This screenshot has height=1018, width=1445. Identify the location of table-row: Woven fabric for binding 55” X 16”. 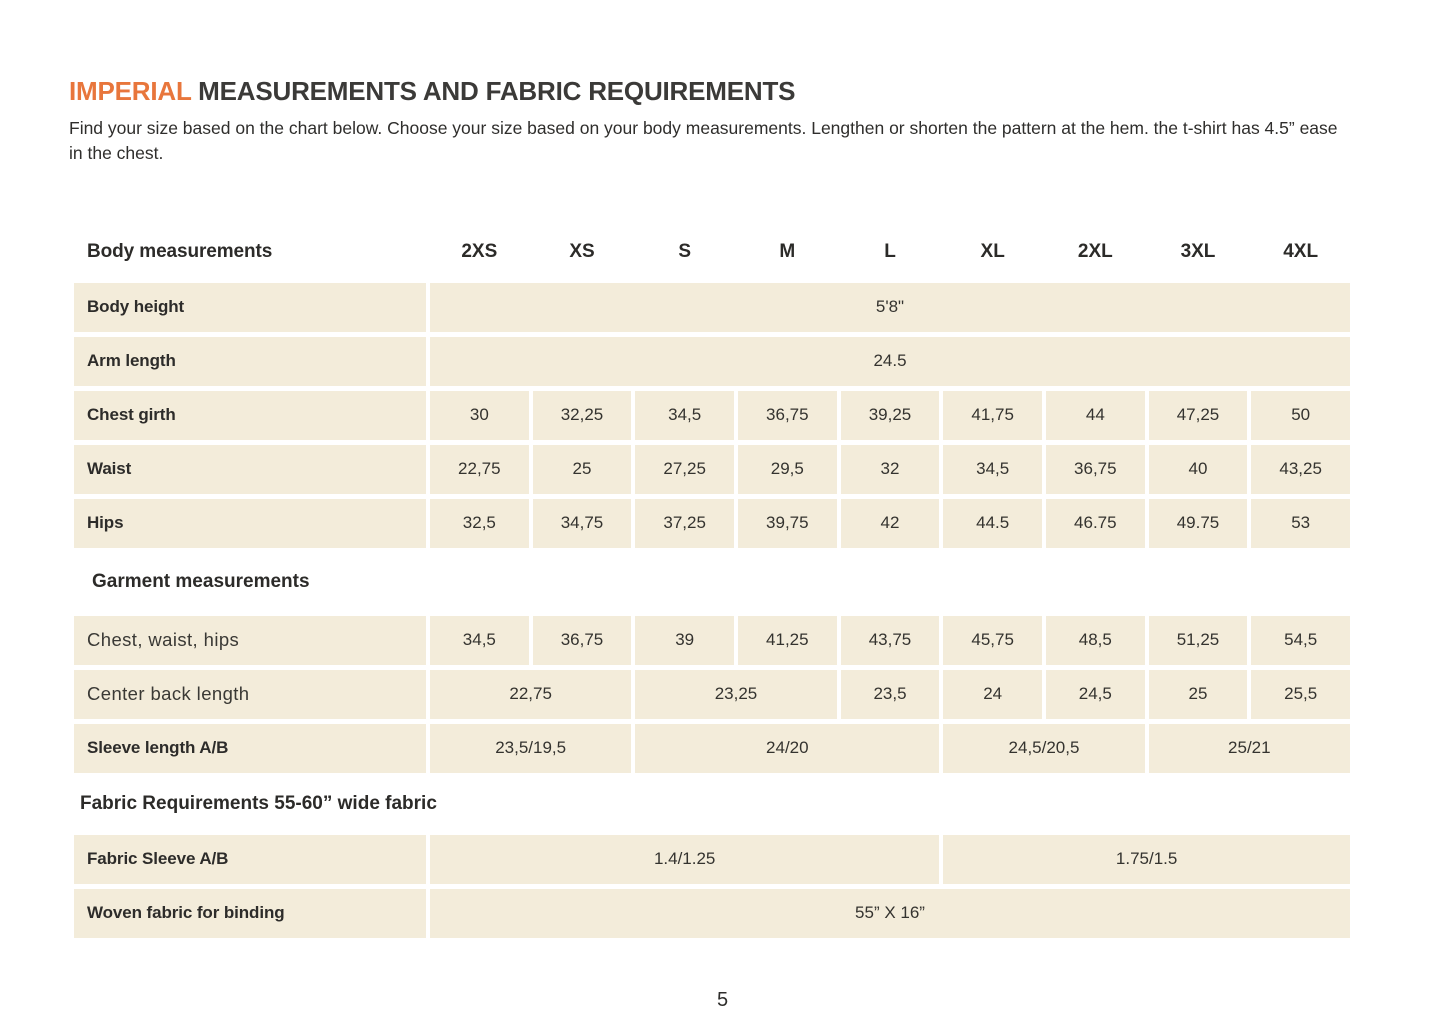
(712, 913).